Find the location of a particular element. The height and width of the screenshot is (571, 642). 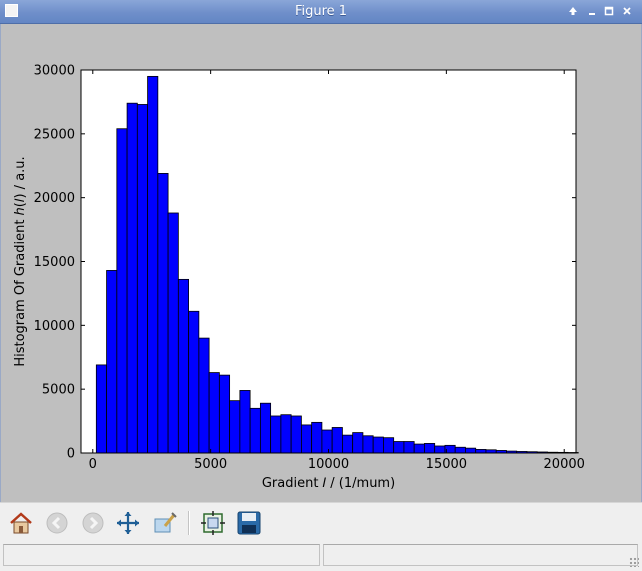

forward-arrow-icon is located at coordinates (93, 523).